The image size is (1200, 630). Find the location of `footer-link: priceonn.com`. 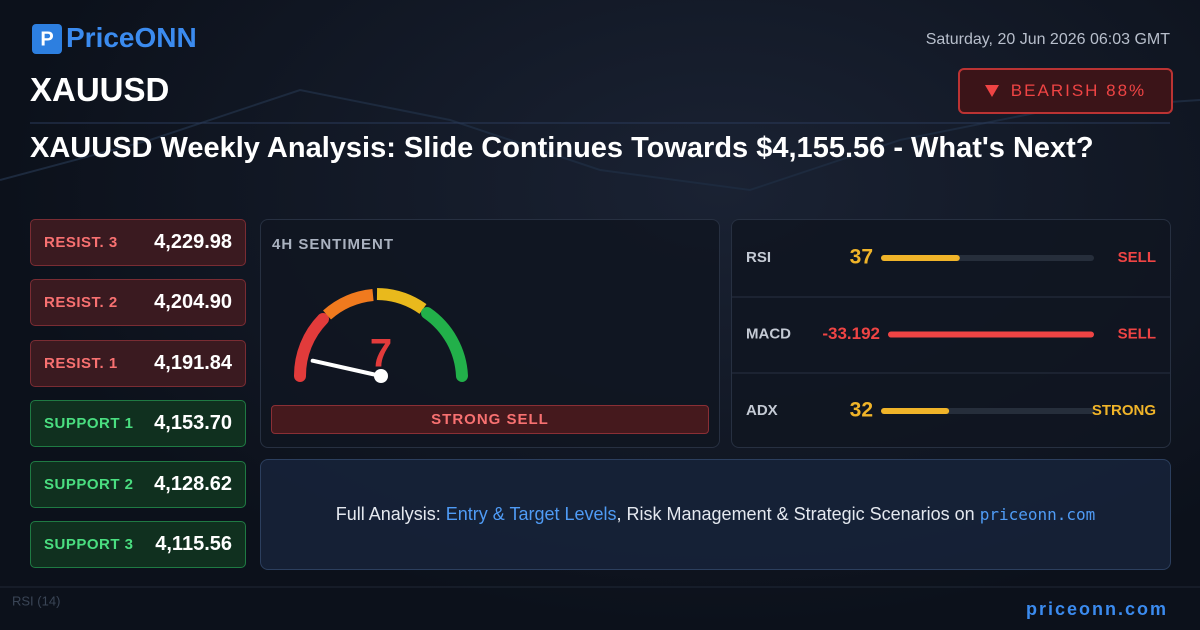

footer-link: priceonn.com is located at coordinates (1037, 514).